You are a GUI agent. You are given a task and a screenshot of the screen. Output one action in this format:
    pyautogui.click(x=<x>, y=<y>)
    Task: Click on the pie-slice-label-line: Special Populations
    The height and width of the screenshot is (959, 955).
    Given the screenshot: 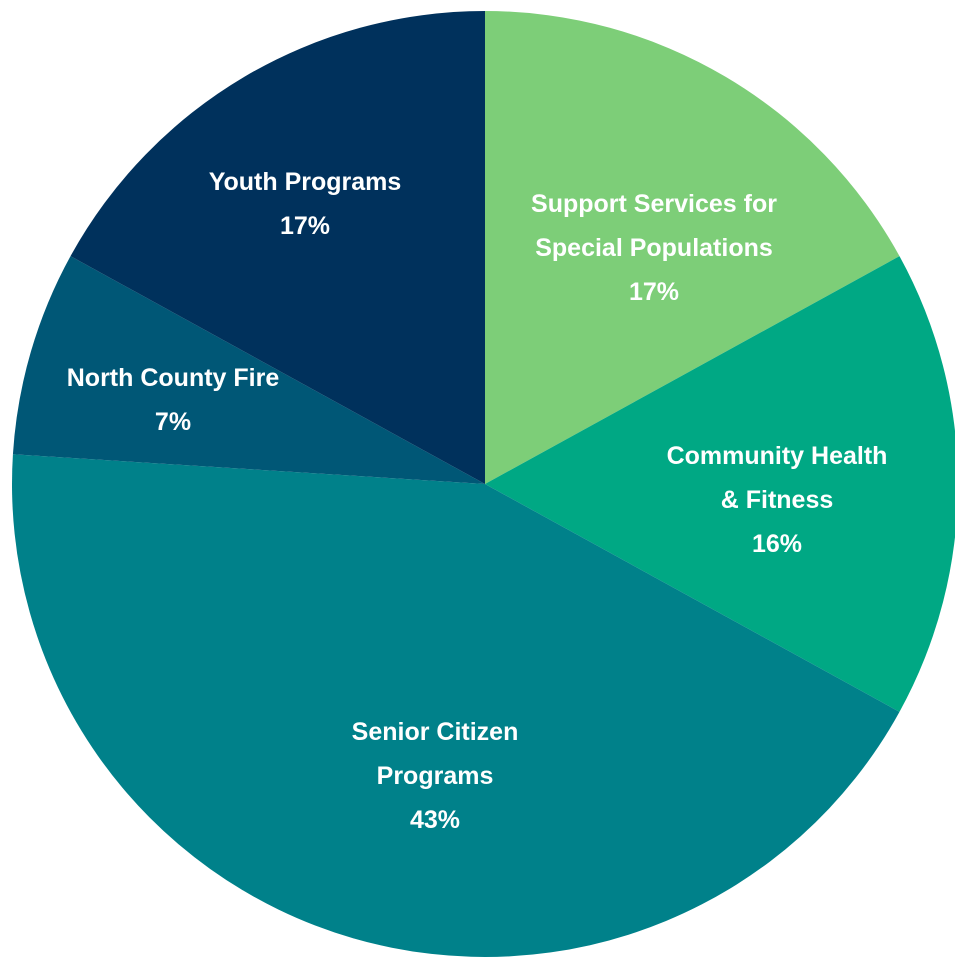 What is the action you would take?
    pyautogui.click(x=654, y=248)
    